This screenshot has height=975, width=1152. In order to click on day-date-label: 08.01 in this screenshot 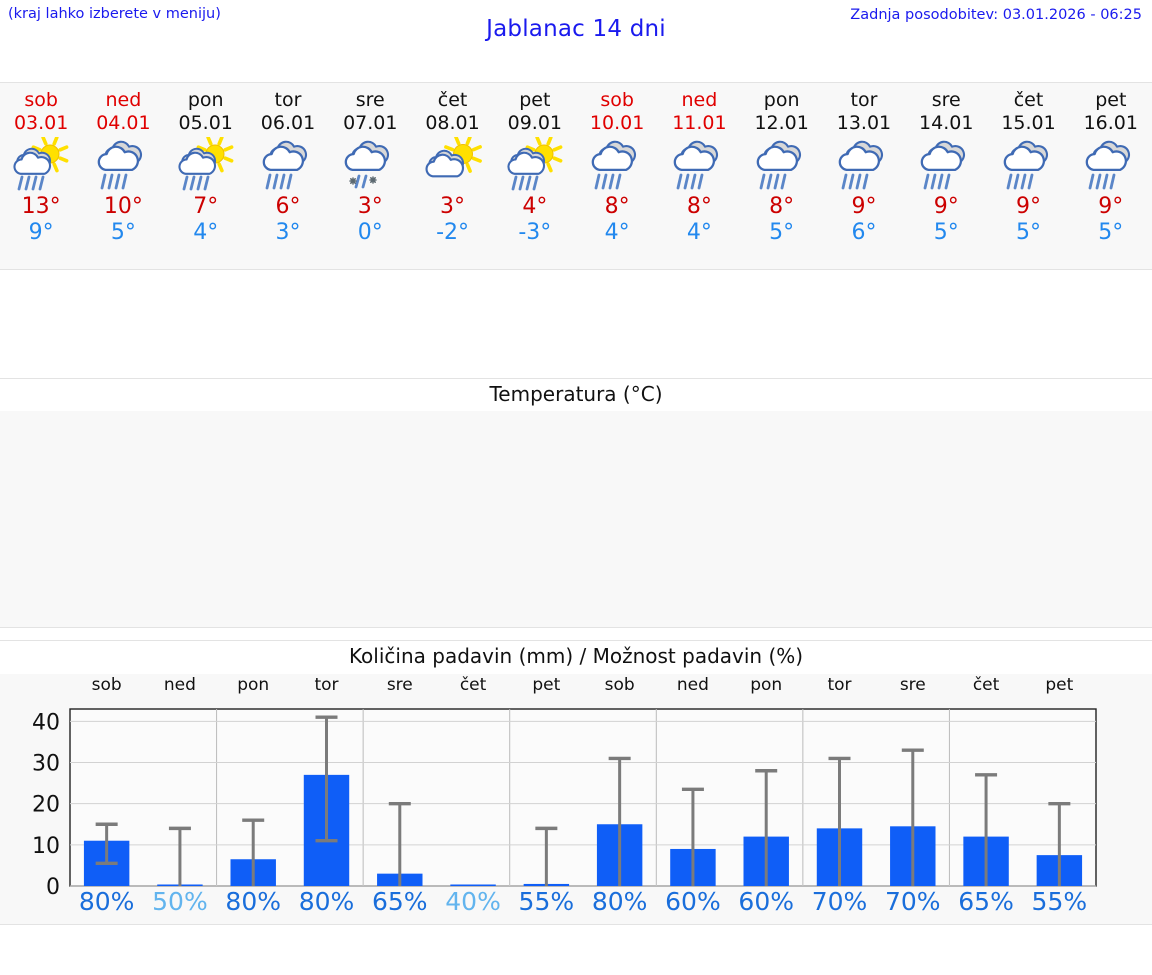, I will do `click(452, 123)`.